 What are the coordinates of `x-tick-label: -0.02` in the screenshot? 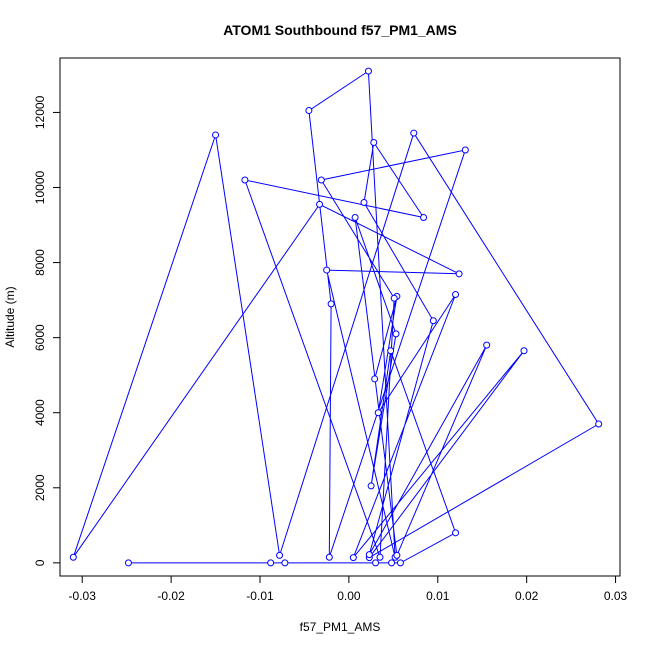 It's located at (171, 596).